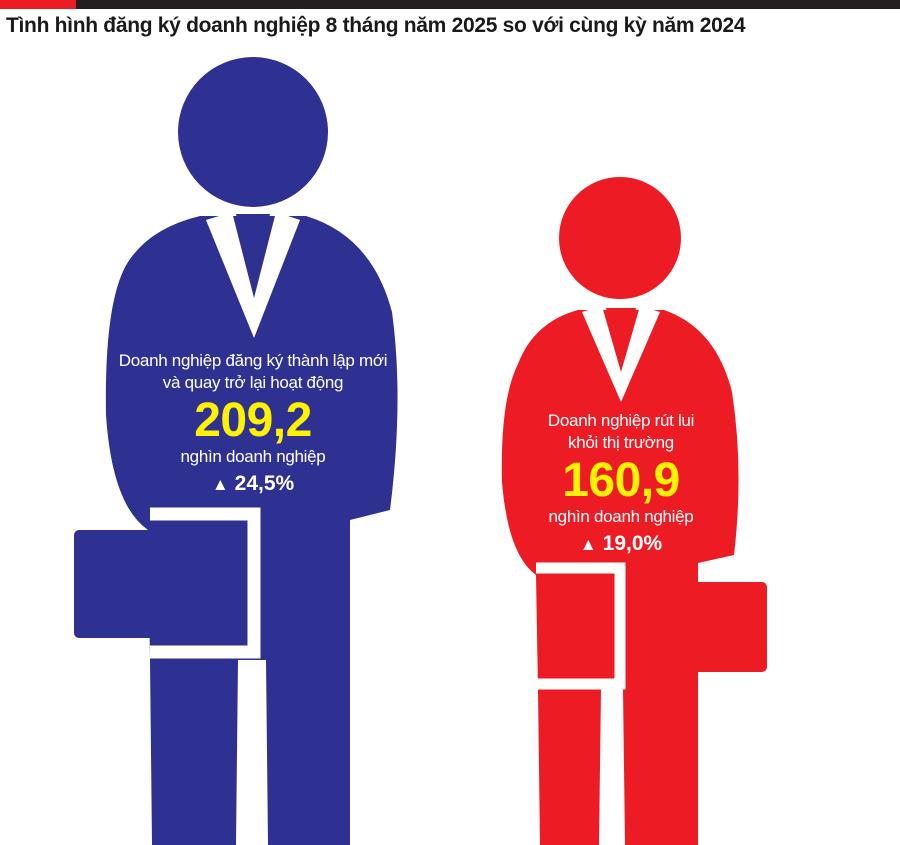  What do you see at coordinates (621, 516) in the screenshot?
I see `stat-unit-exit: nghìn doanh nghiệp` at bounding box center [621, 516].